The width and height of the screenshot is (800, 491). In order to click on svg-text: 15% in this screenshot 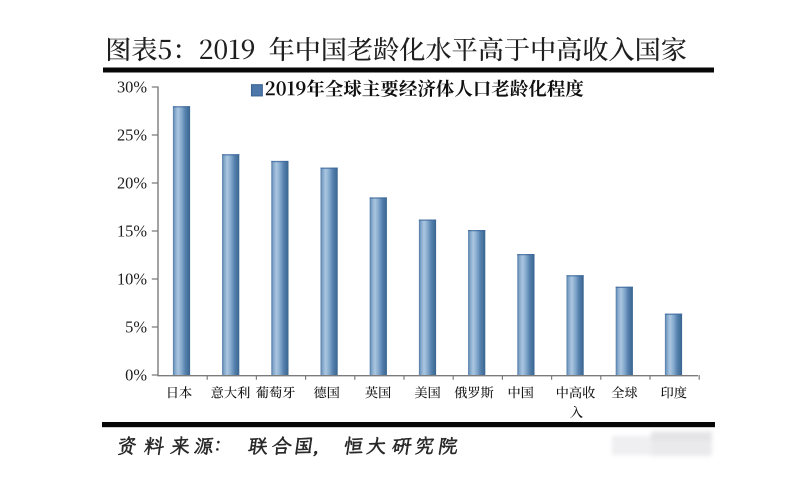, I will do `click(132, 230)`.